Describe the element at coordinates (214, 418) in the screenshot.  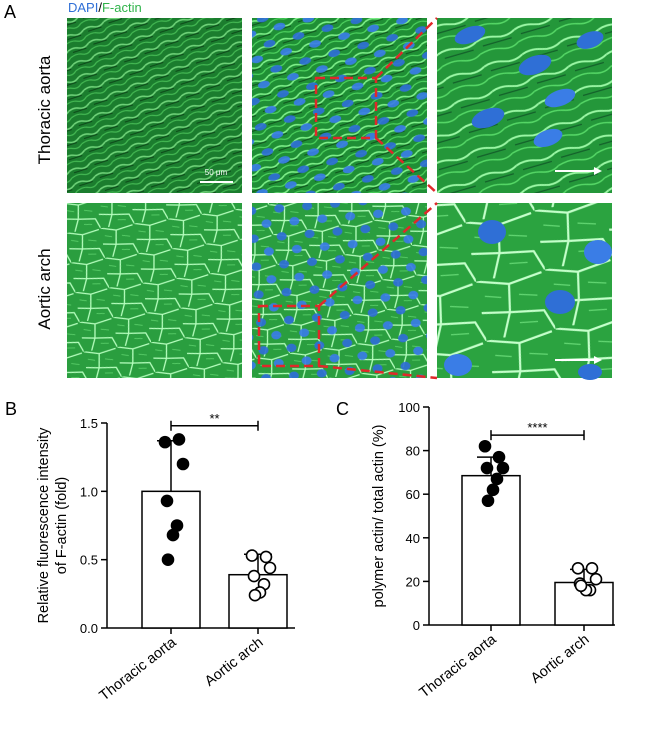
I see `significance-label: **` at that location.